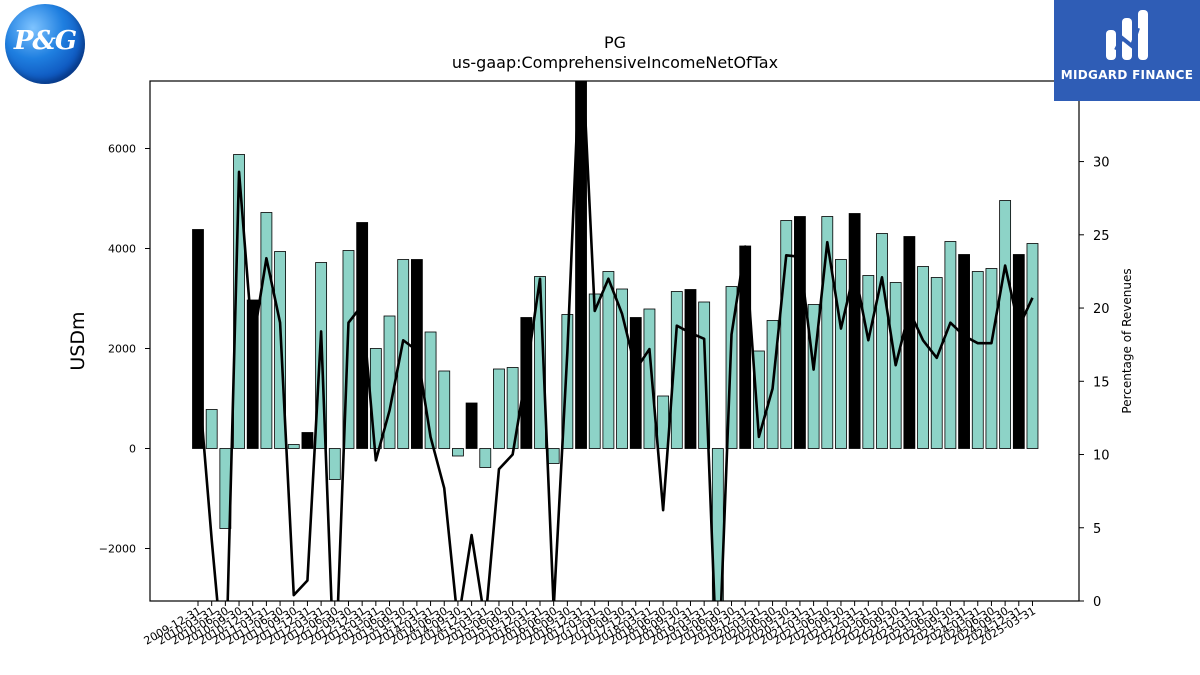 Image resolution: width=1200 pixels, height=675 pixels. What do you see at coordinates (122, 149) in the screenshot?
I see `y-tick-label: 6000` at bounding box center [122, 149].